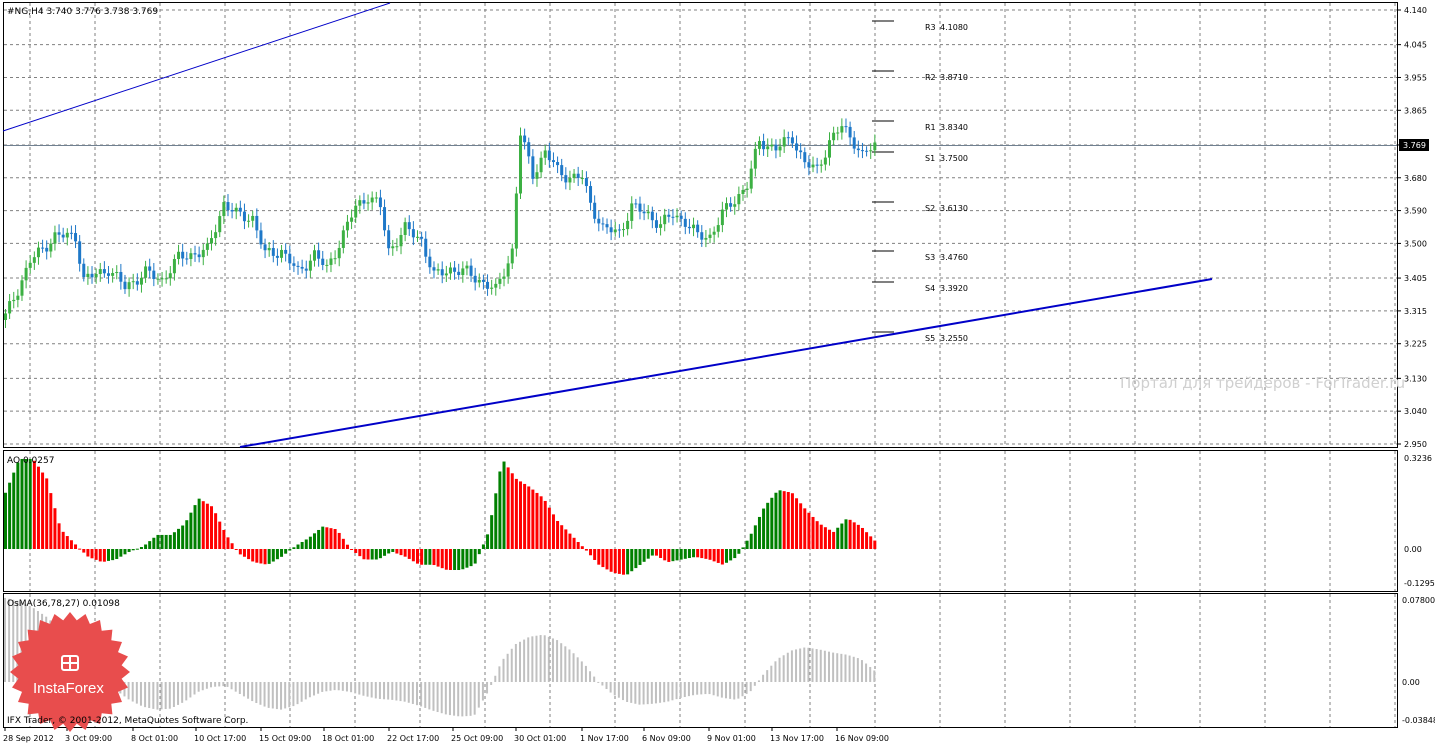 The width and height of the screenshot is (1435, 745). Describe the element at coordinates (1415, 178) in the screenshot. I see `price-tick-label: 3.680` at that location.